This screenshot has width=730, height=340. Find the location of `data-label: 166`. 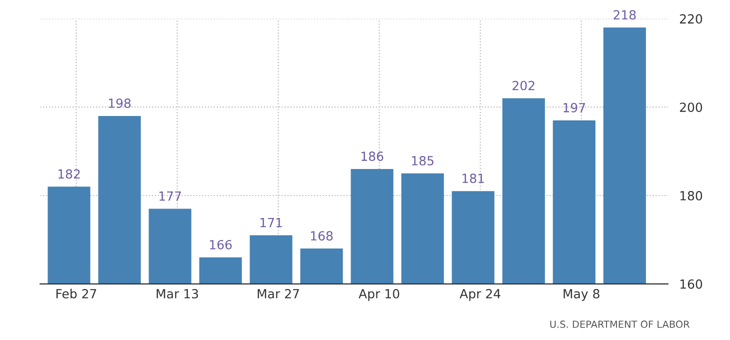

data-label: 166 is located at coordinates (221, 245).